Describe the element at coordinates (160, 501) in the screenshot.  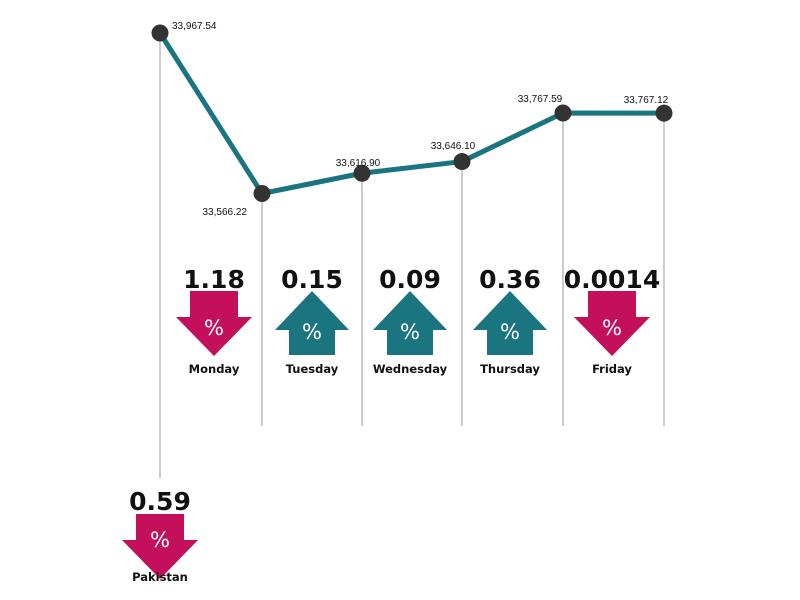
I see `change-value: 0.59` at that location.